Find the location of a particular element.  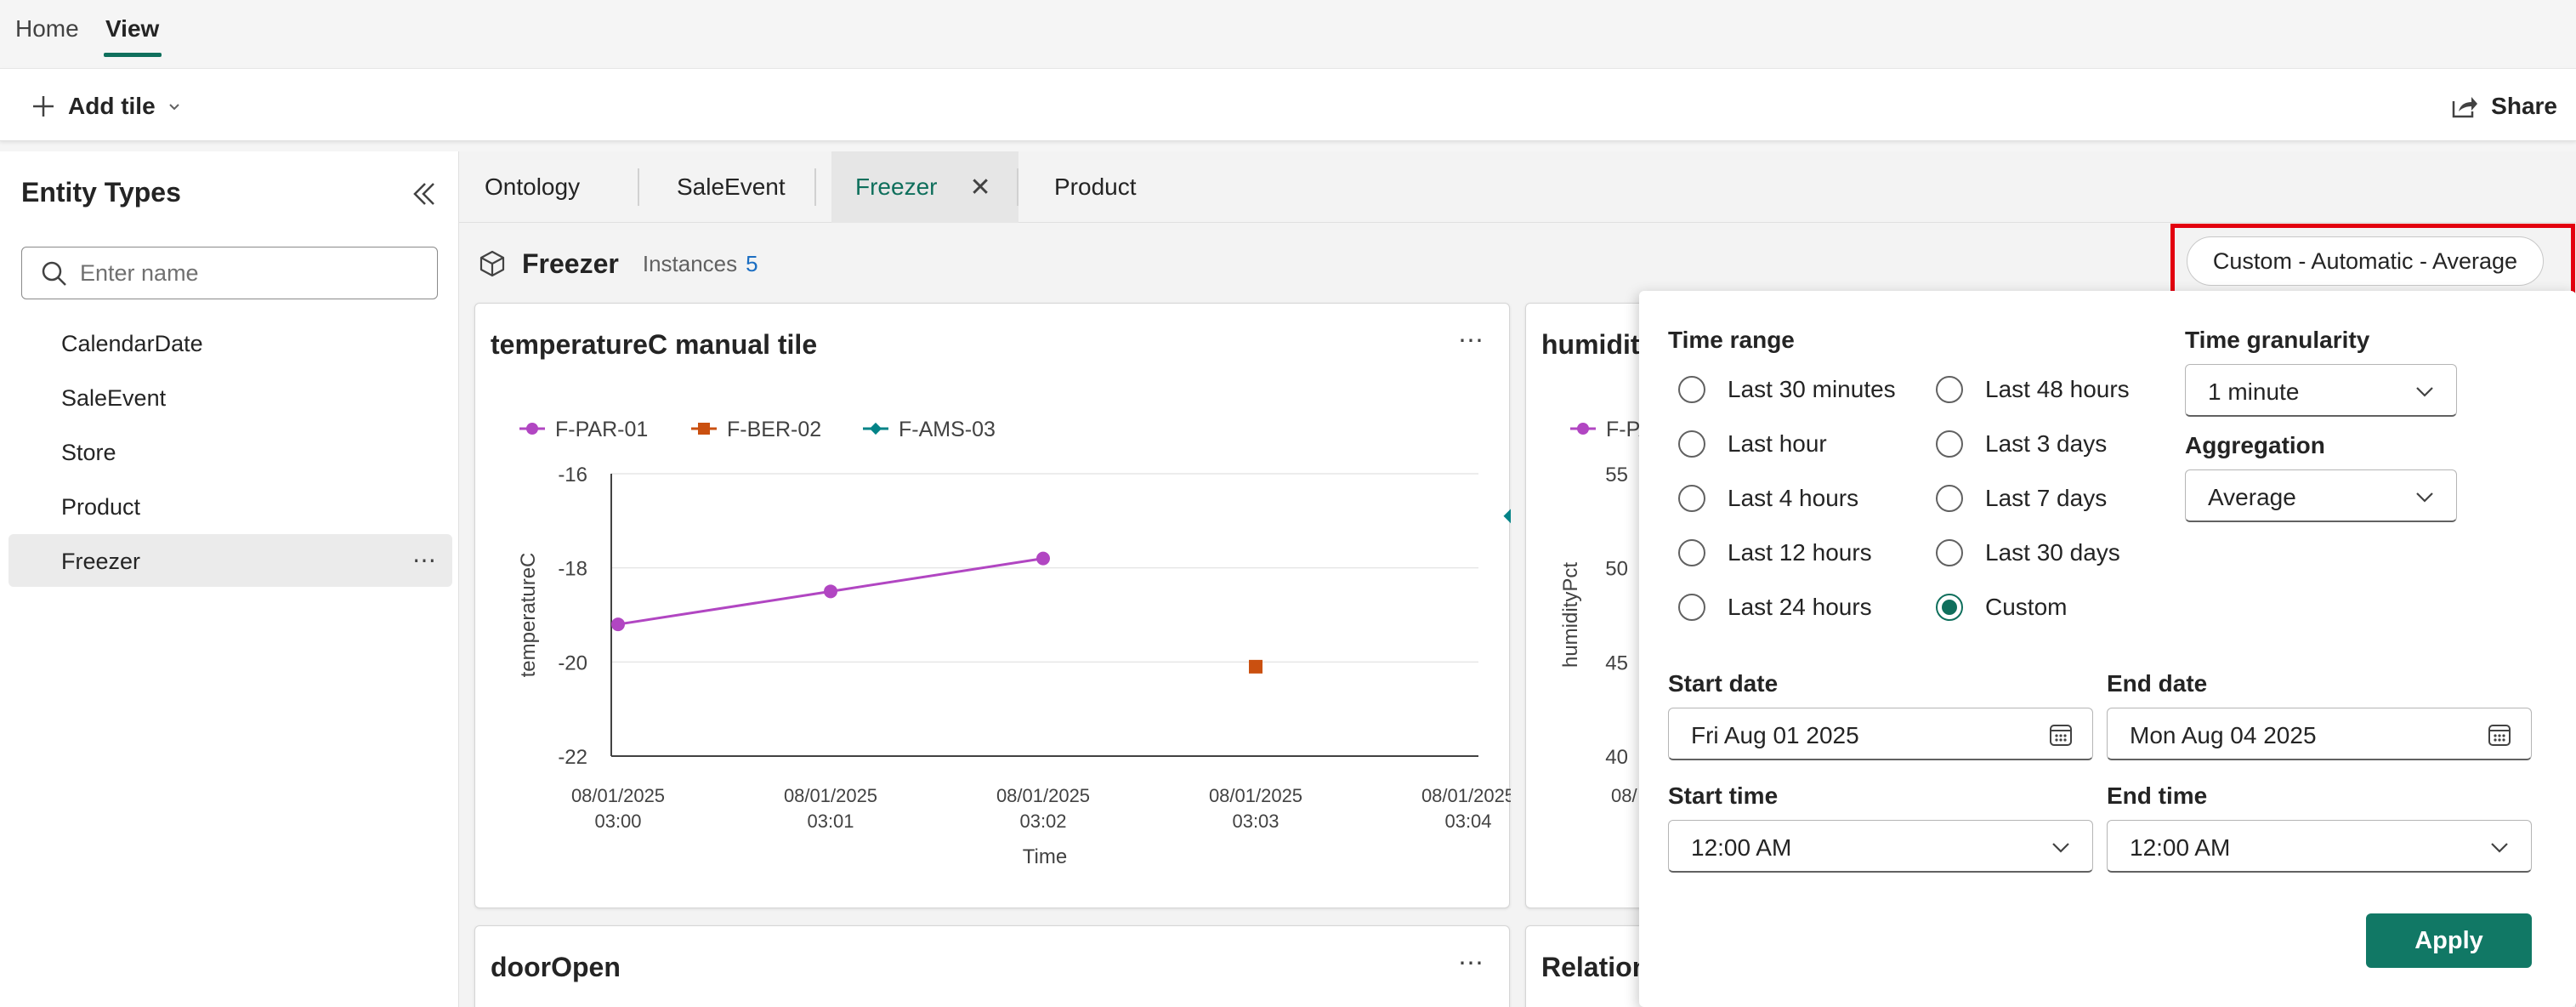

tab-separator is located at coordinates (1017, 187).